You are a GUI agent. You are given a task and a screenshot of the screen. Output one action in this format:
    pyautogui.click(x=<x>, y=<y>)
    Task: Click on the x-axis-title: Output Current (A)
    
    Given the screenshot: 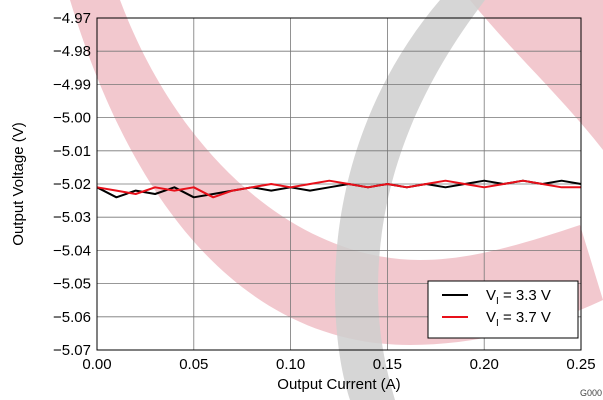 What is the action you would take?
    pyautogui.click(x=338, y=384)
    